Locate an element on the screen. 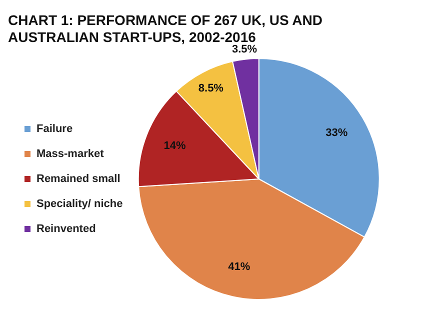 Image resolution: width=430 pixels, height=336 pixels. data-label: 3.5% is located at coordinates (245, 49).